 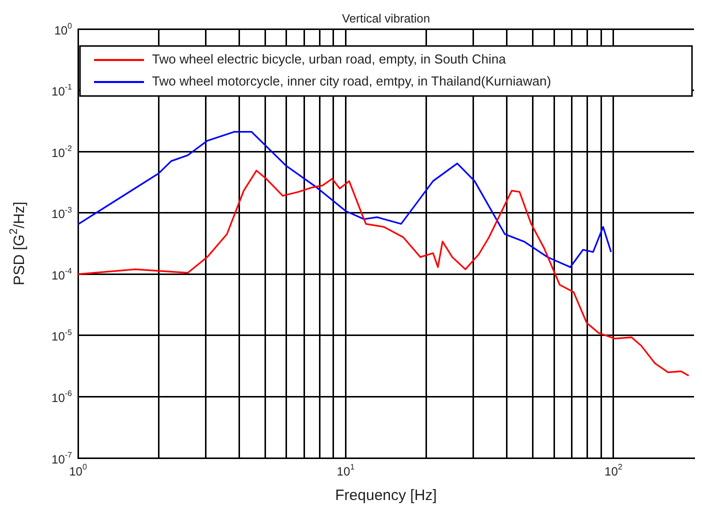 I want to click on legend-label: Two wheel electric bicycle, urban road, empty, in South China, so click(x=329, y=59).